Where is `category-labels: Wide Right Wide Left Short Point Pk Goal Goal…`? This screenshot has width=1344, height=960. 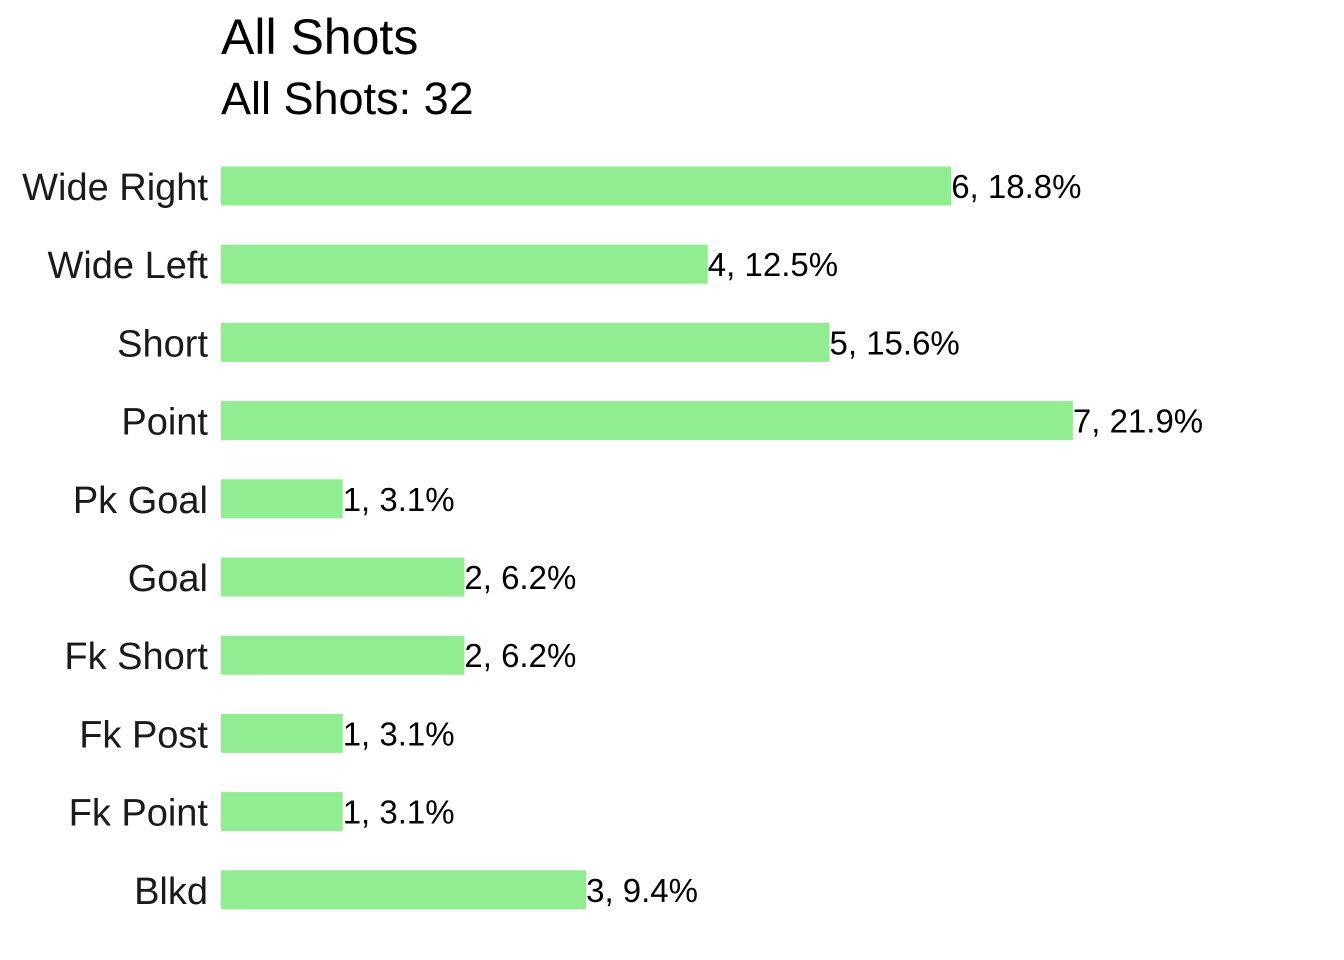
category-labels: Wide Right Wide Left Short Point Pk Goal Goal… is located at coordinates (115, 540).